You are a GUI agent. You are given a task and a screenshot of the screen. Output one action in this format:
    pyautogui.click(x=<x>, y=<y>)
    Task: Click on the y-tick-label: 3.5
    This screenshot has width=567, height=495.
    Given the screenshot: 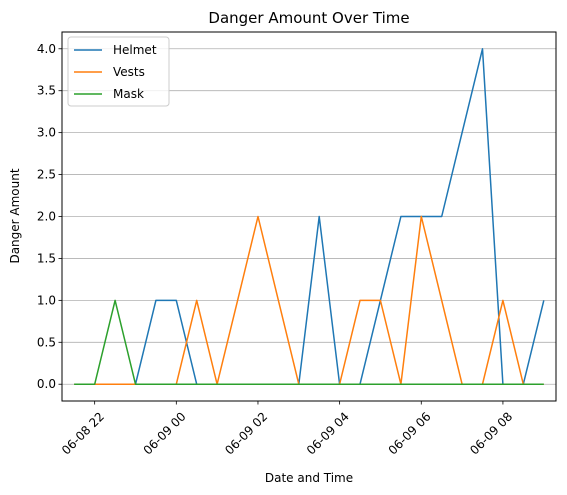 What is the action you would take?
    pyautogui.click(x=46, y=91)
    